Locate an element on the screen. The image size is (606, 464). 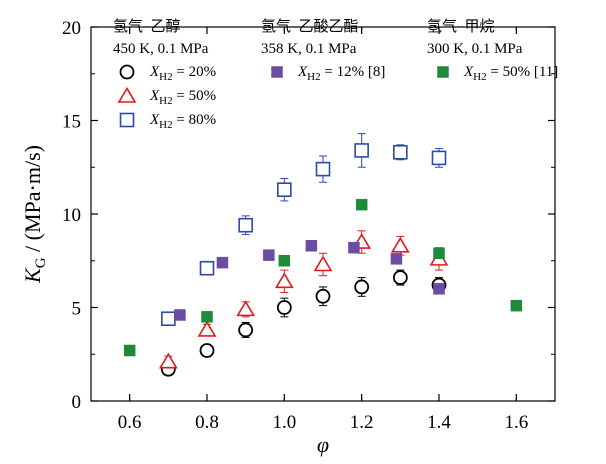
legend-label-ethanol-80: XH2 = 80% is located at coordinates (182, 121).